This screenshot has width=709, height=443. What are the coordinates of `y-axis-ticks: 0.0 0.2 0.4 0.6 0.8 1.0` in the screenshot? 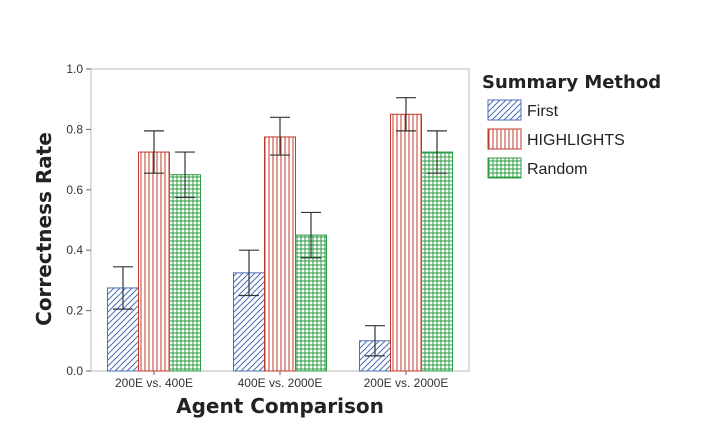 It's located at (78, 220).